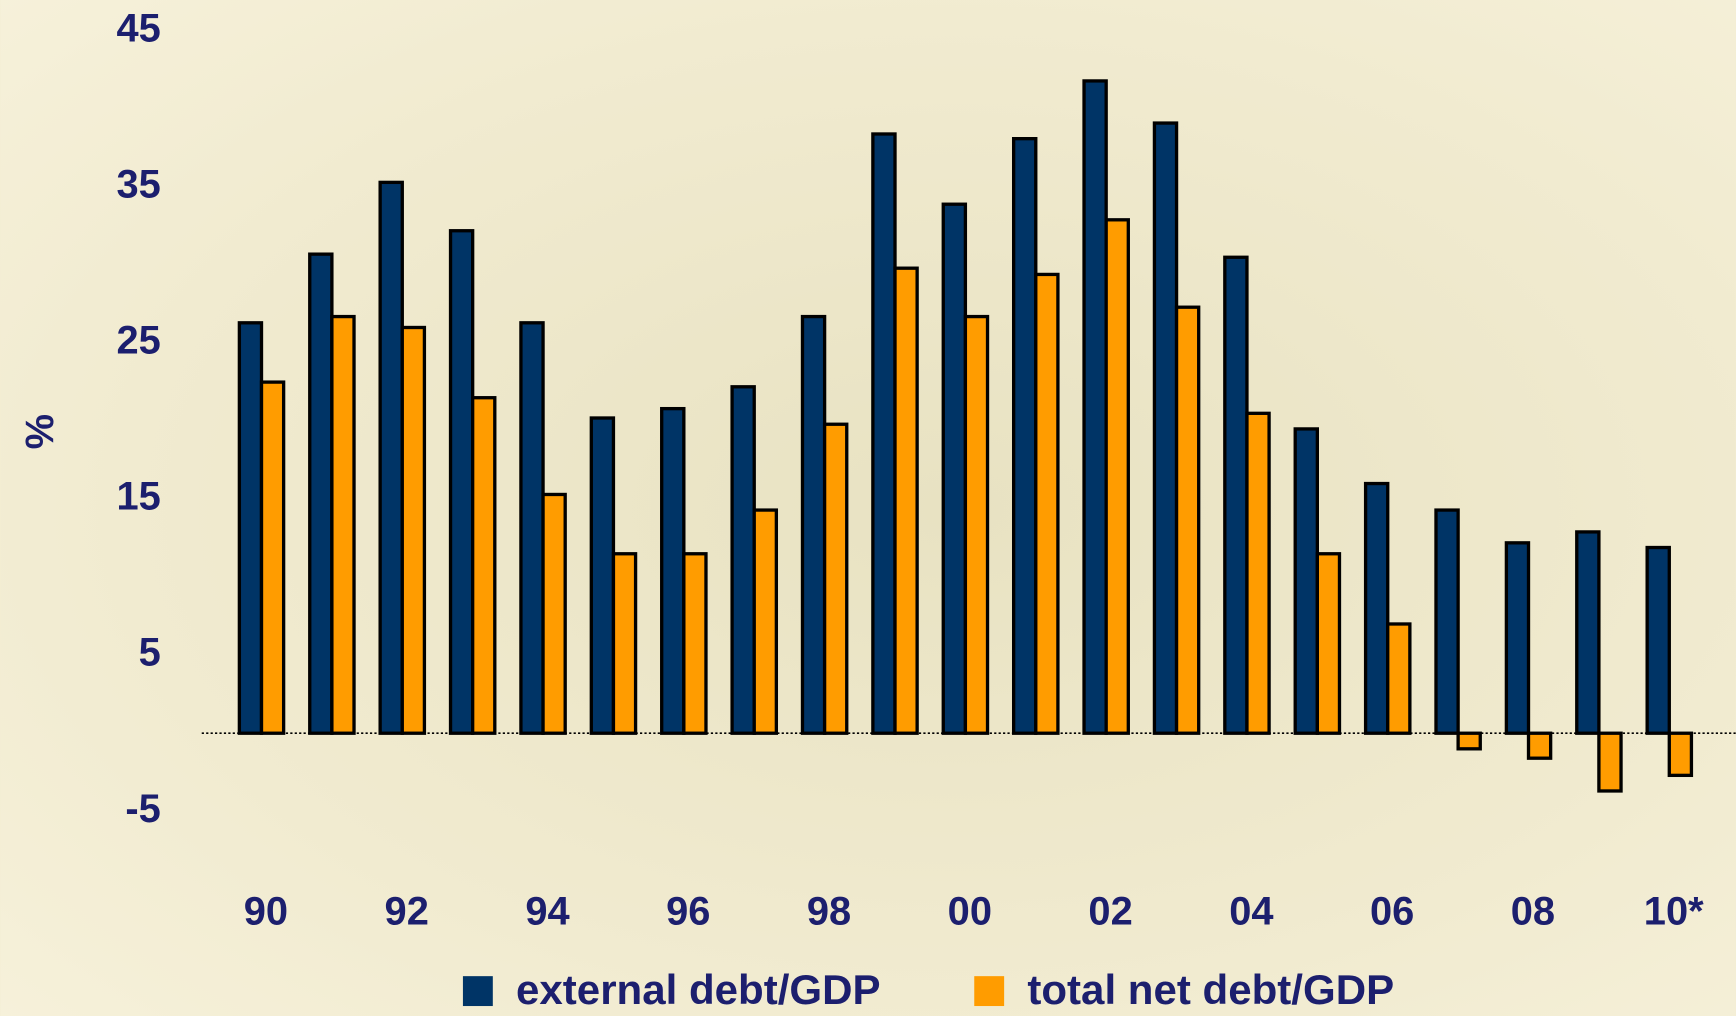  What do you see at coordinates (1674, 912) in the screenshot?
I see `x-tick-label: 10*` at bounding box center [1674, 912].